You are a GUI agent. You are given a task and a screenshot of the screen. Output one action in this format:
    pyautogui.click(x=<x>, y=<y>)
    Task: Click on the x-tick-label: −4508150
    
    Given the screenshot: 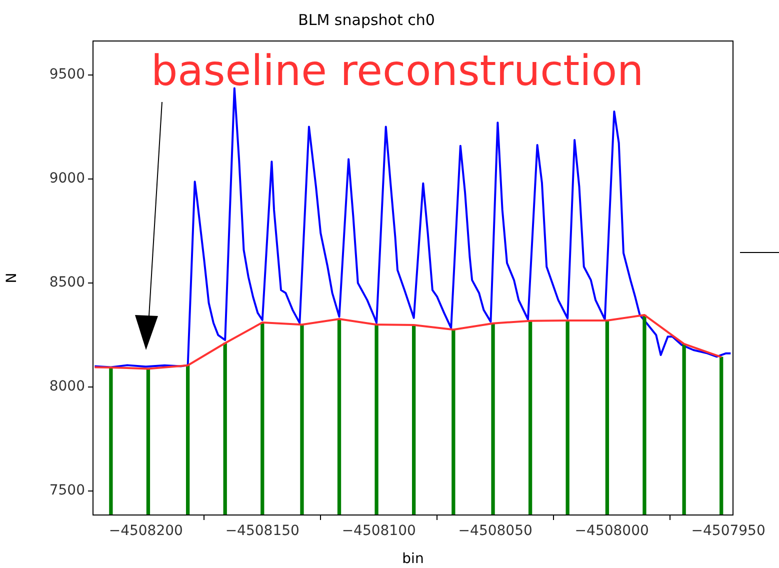 What is the action you would take?
    pyautogui.click(x=262, y=531)
    